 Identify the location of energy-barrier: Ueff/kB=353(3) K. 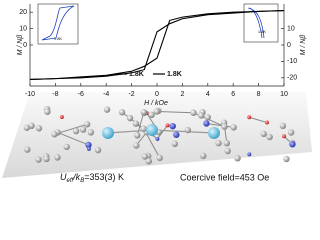
(92, 177).